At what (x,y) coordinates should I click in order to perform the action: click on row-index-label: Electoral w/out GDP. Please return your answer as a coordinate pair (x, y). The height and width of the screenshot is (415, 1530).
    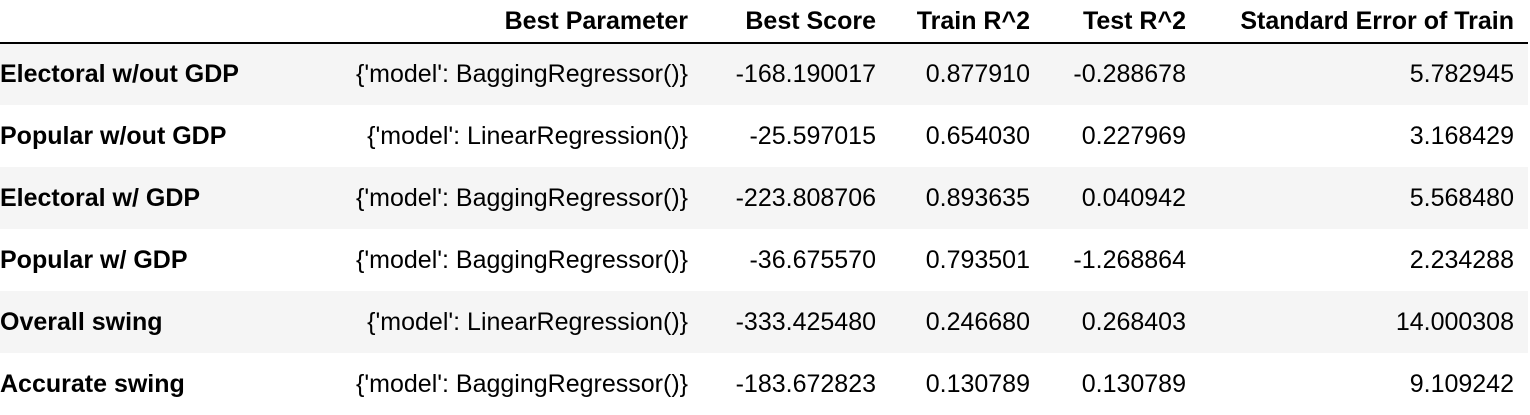
    Looking at the image, I should click on (119, 74).